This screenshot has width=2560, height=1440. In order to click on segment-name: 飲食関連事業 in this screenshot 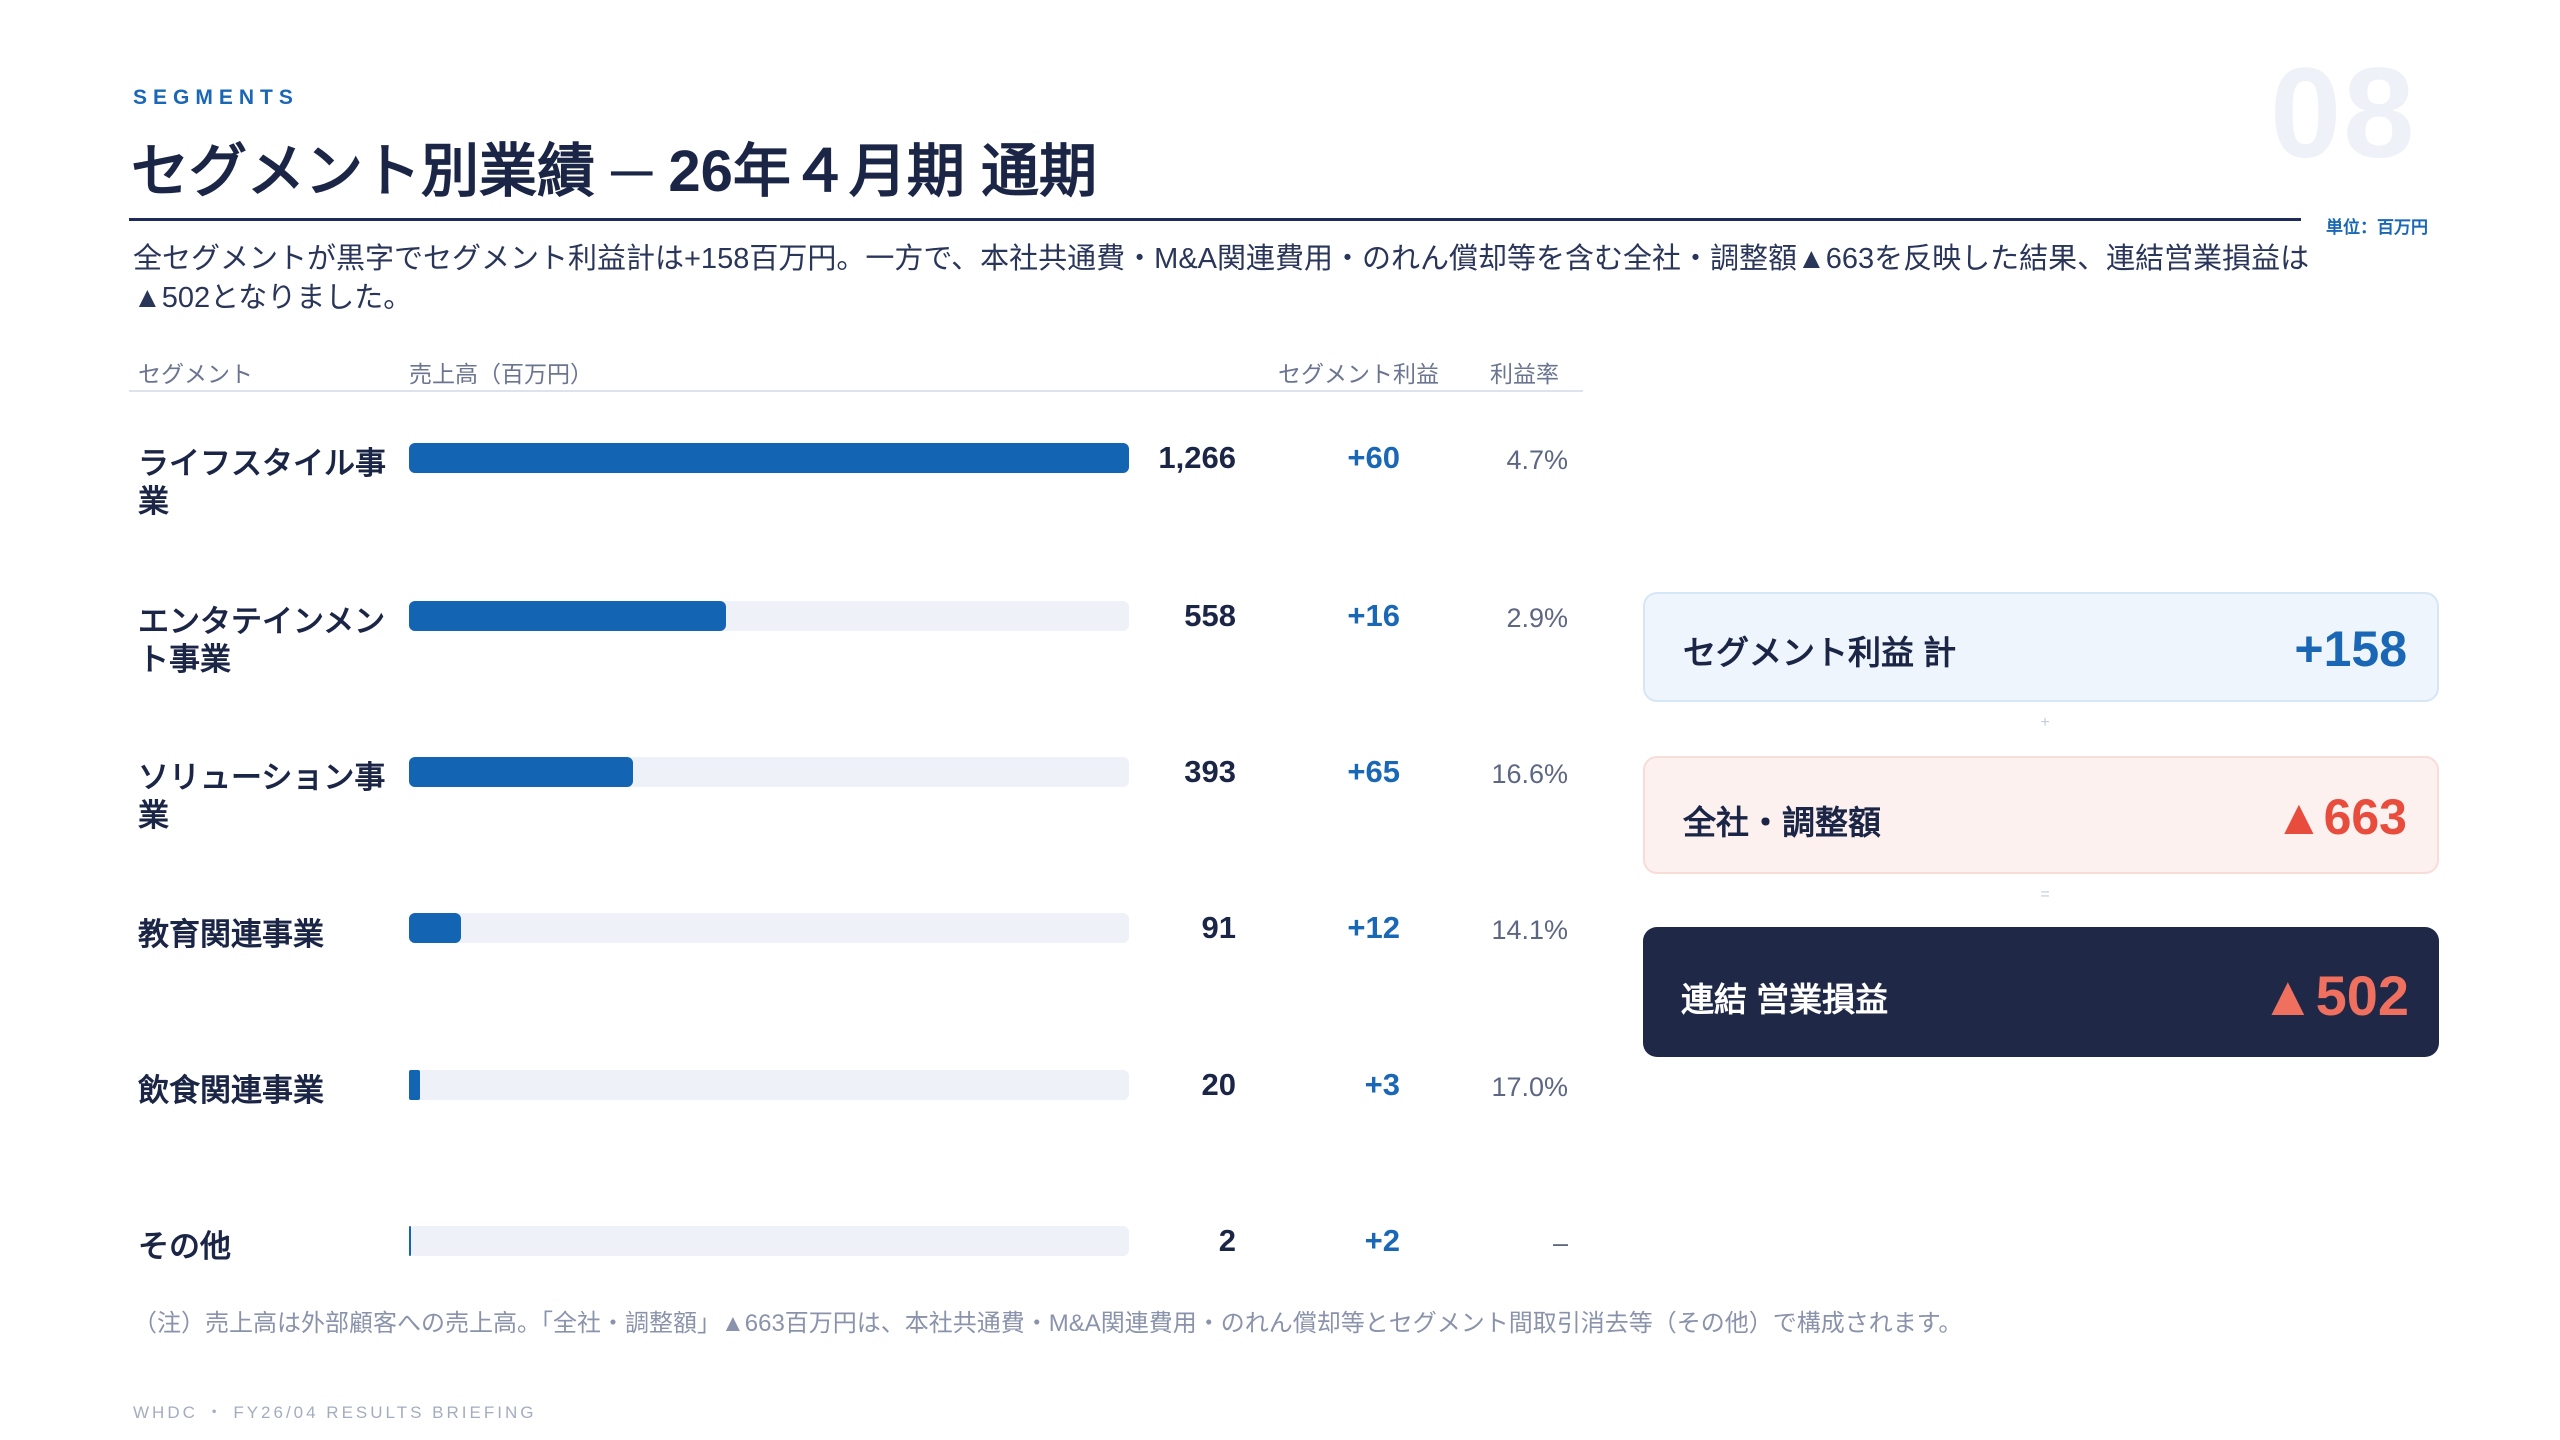, I will do `click(231, 1090)`.